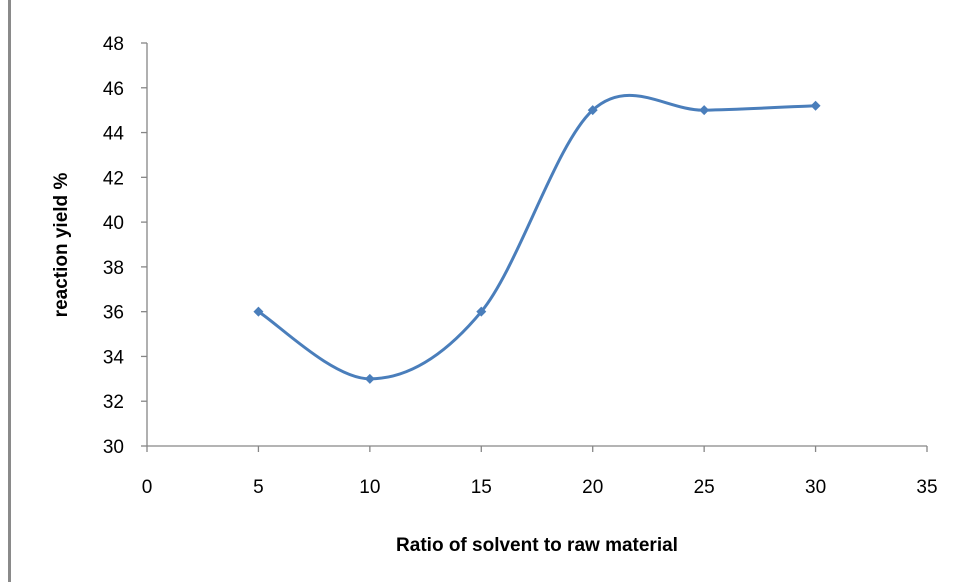 The width and height of the screenshot is (955, 582). Describe the element at coordinates (125, 246) in the screenshot. I see `y-ticks: 30 32 34 36 38 40 42 44 46 48` at that location.